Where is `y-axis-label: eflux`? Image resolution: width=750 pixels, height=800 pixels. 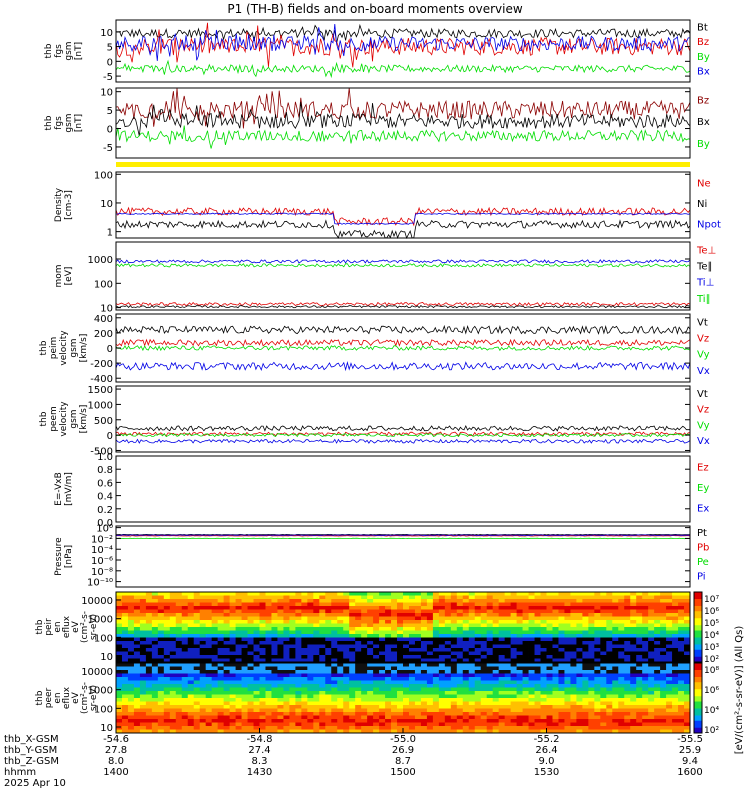 y-axis-label: eflux is located at coordinates (67, 626).